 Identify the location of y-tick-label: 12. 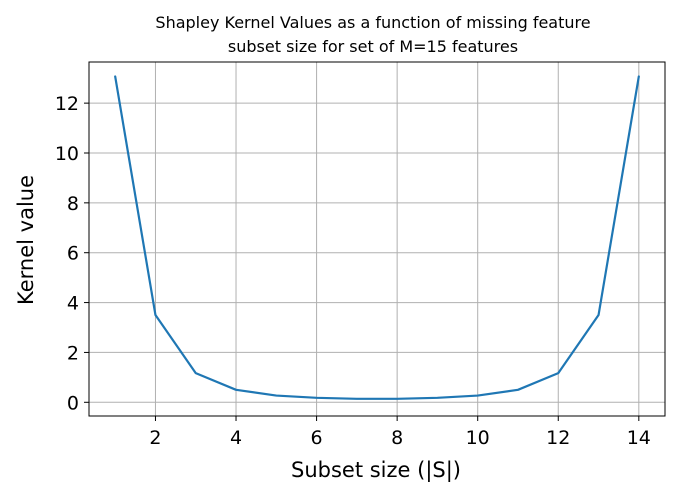
(67, 104).